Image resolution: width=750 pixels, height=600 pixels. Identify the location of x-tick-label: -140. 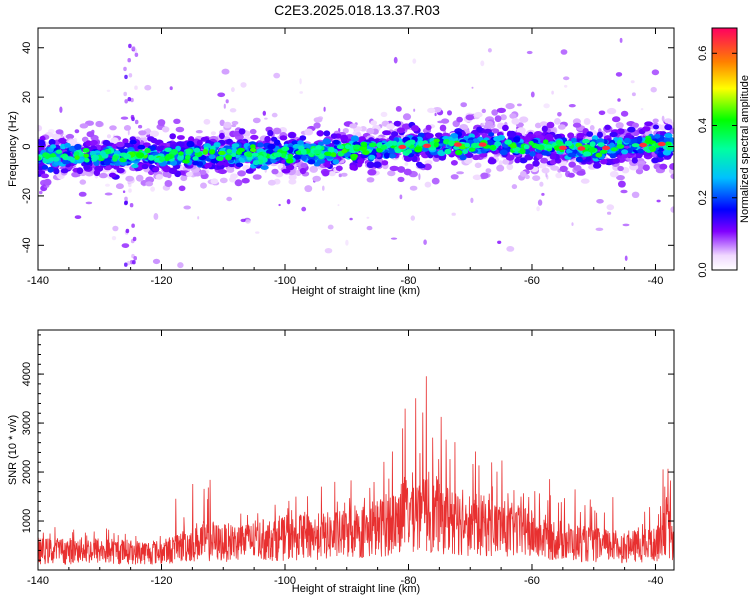
(38, 581).